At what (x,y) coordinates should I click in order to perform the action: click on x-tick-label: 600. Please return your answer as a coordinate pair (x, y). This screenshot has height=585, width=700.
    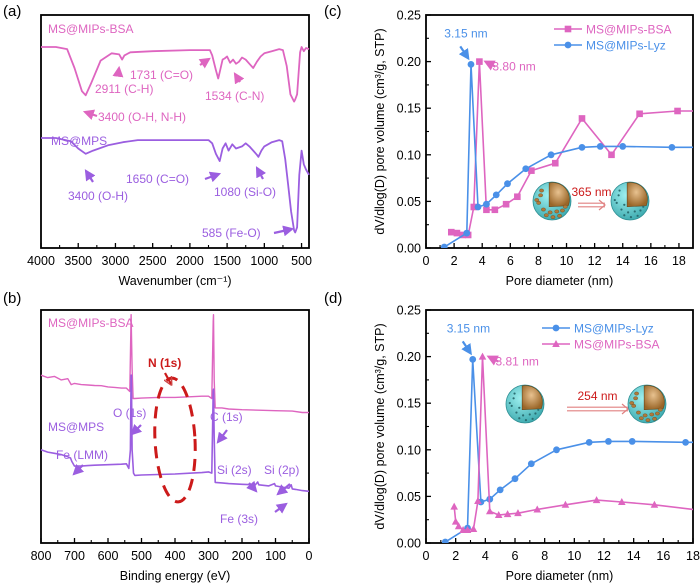
    Looking at the image, I should click on (108, 556).